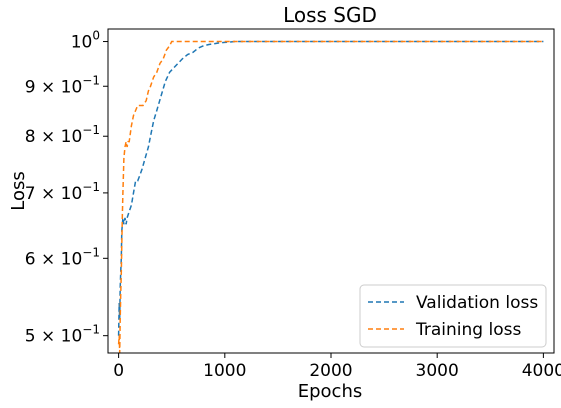  Describe the element at coordinates (62, 192) in the screenshot. I see `y-tick-label: 7 × 10⁻¹` at that location.